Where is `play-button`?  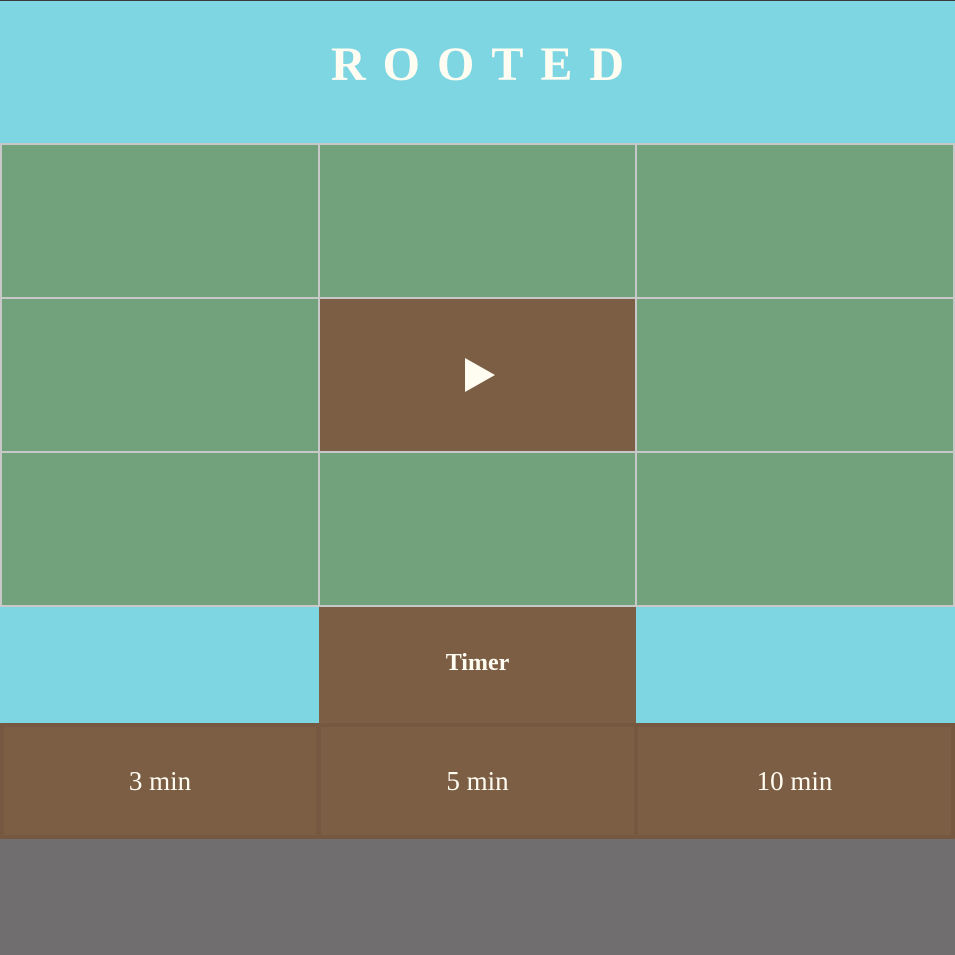 play-button is located at coordinates (478, 375).